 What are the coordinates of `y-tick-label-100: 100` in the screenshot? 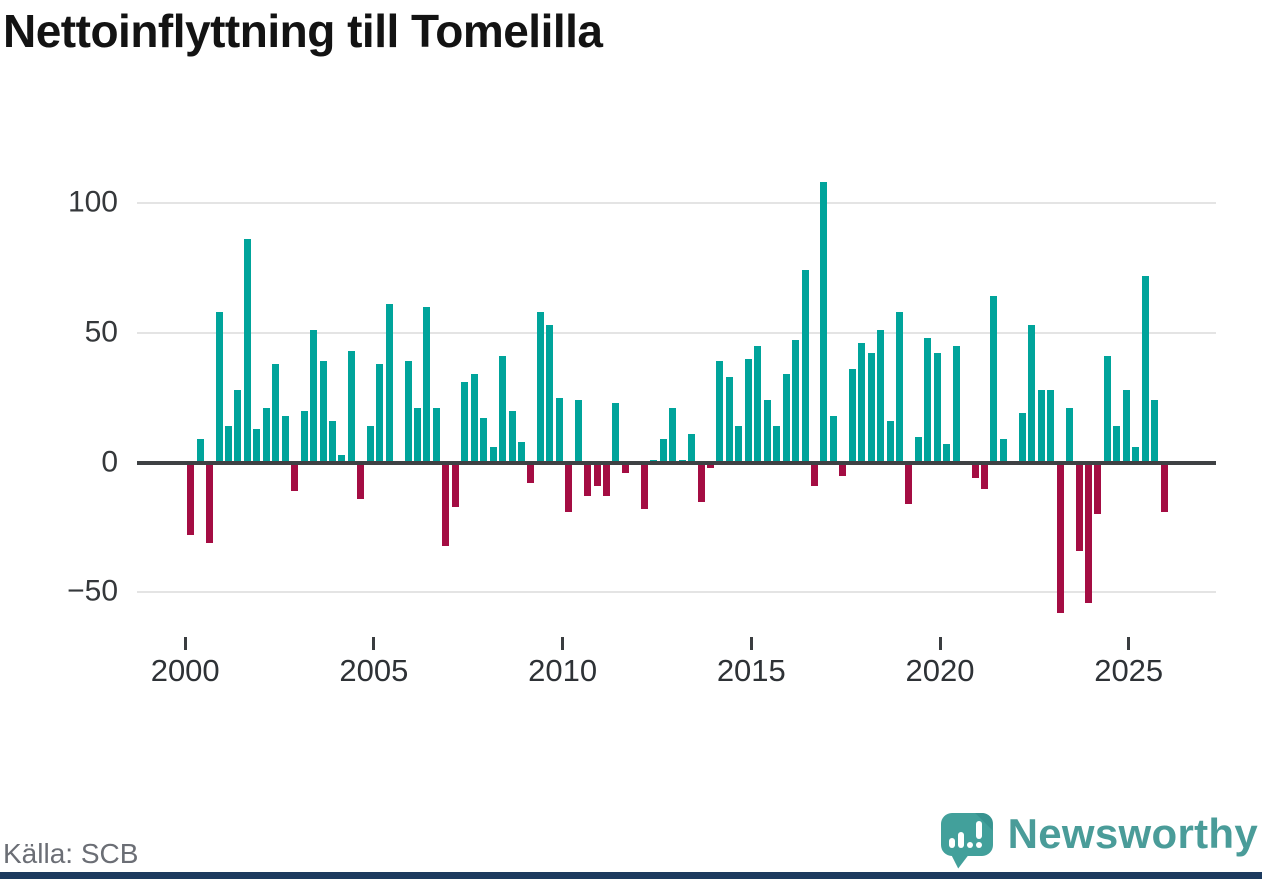 It's located at (92, 202).